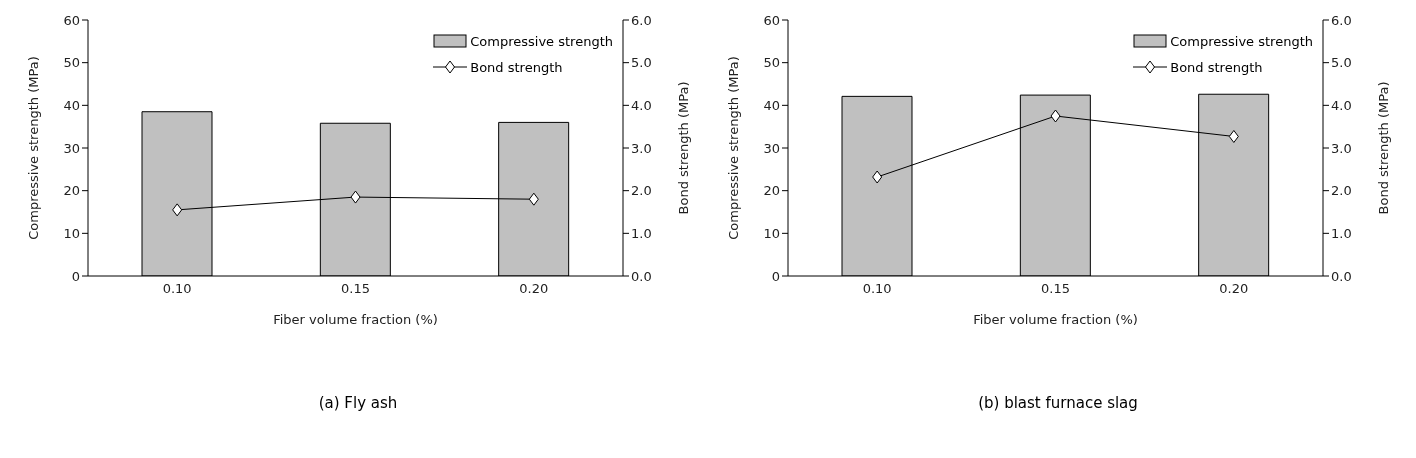 This screenshot has height=458, width=1416. Describe the element at coordinates (1058, 403) in the screenshot. I see `text: (b) blast furnace slag` at that location.